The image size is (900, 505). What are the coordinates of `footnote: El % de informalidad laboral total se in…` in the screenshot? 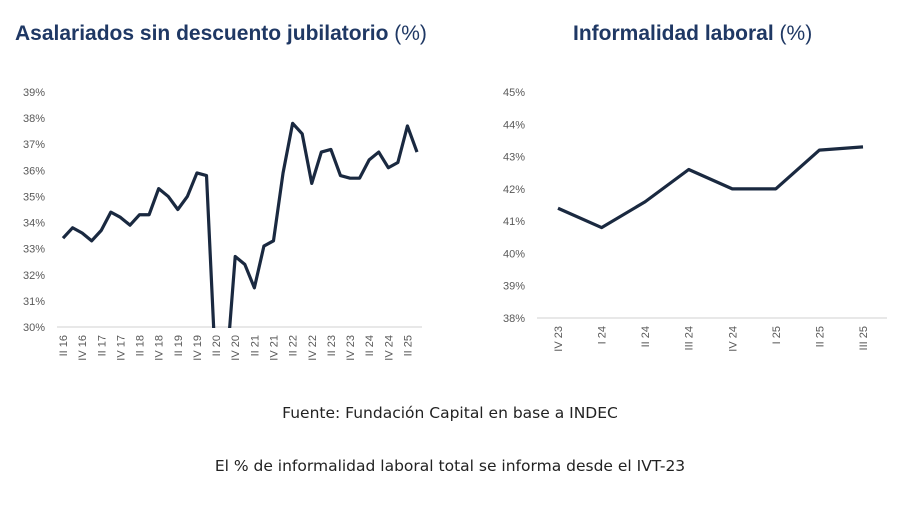 It's located at (450, 466).